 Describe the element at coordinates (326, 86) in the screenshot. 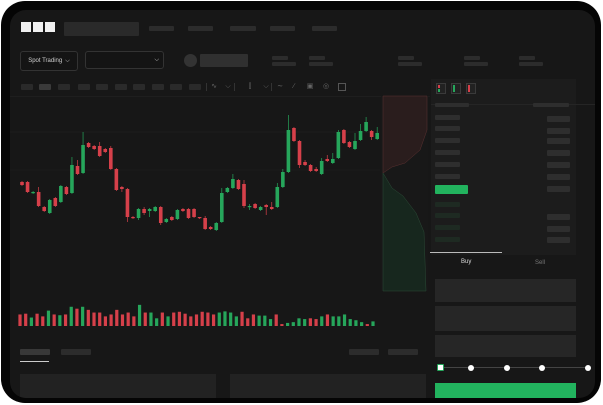

I see `settings-icon: ◎` at that location.